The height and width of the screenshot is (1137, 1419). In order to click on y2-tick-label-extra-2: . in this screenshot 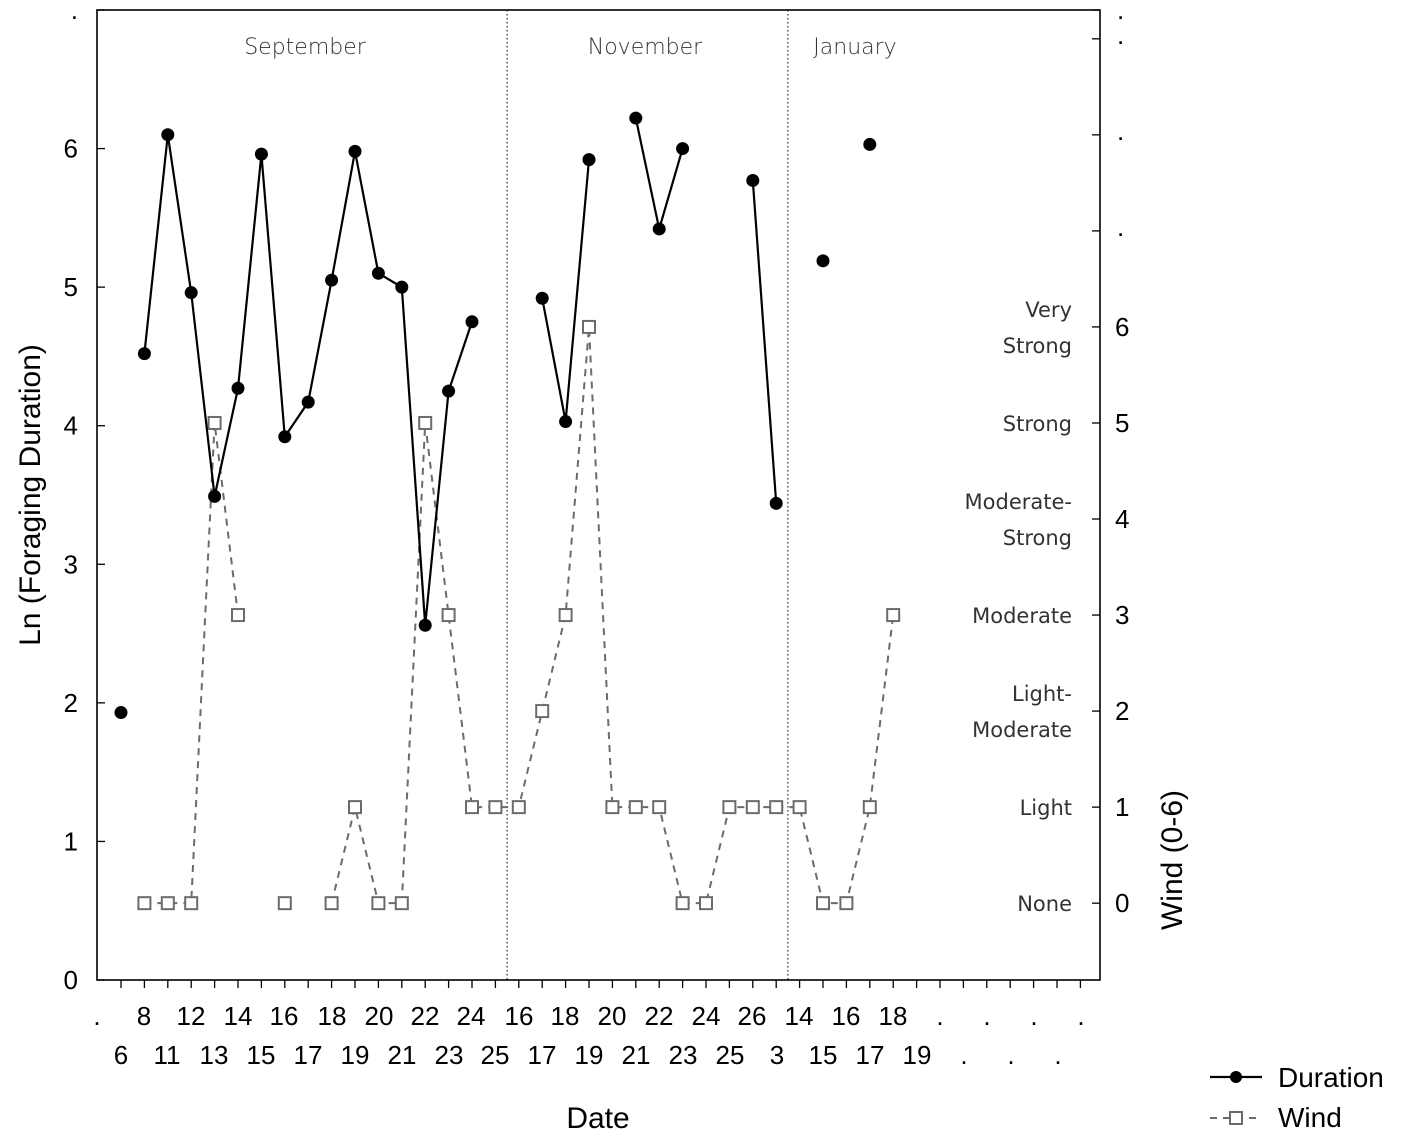, I will do `click(1120, 35)`.